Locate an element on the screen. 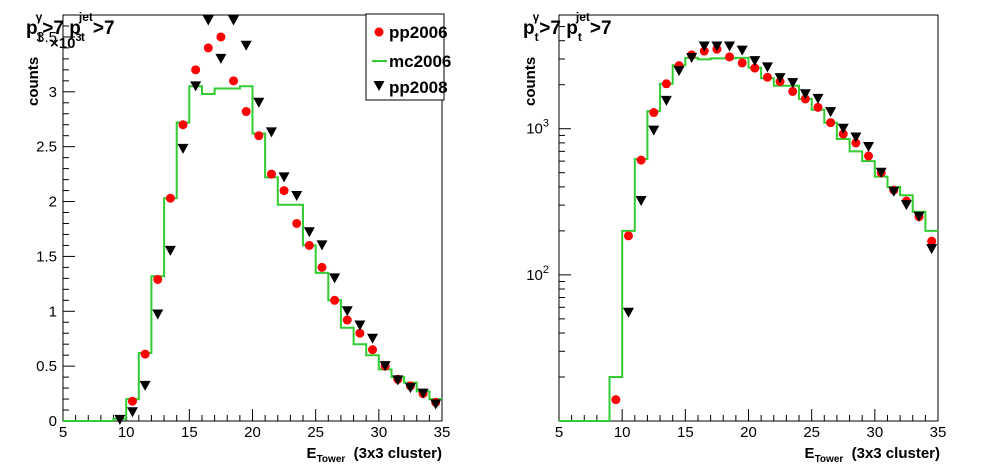  legend-label-mc2006: mc2006 is located at coordinates (420, 61).